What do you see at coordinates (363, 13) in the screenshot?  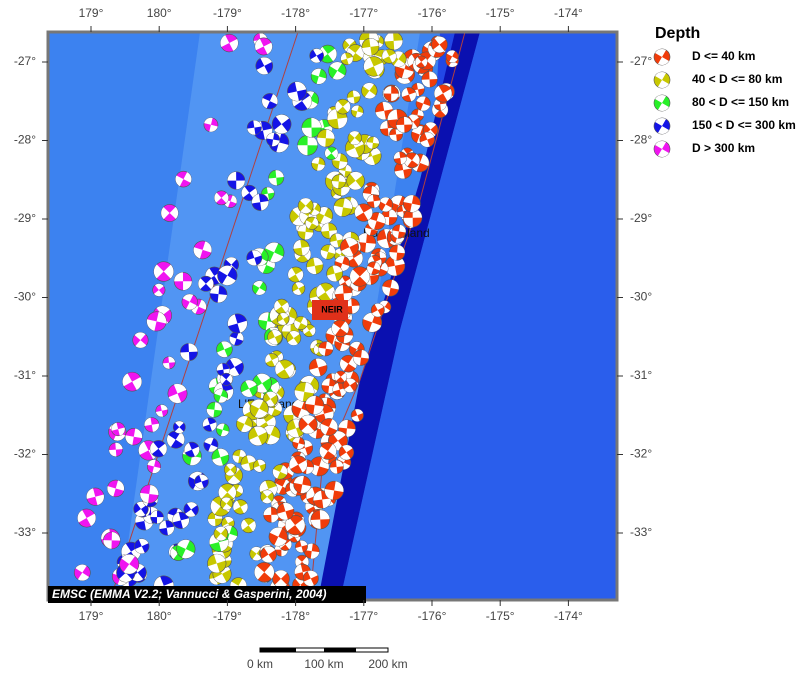 I see `lon-label: -177°` at bounding box center [363, 13].